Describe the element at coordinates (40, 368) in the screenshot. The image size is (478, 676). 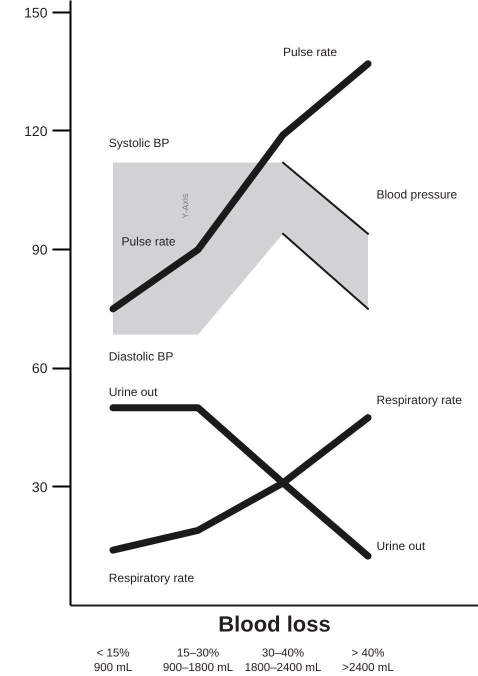
I see `y-tick-label: 60` at that location.